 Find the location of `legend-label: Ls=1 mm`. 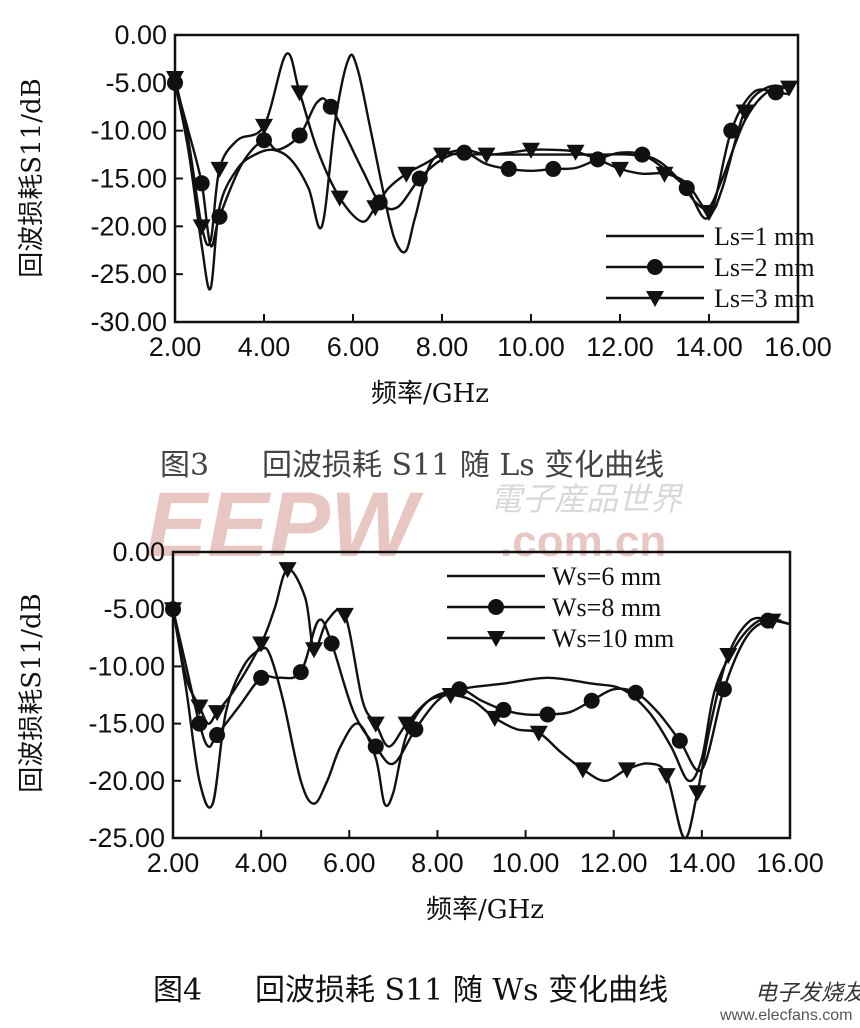

legend-label: Ls=1 mm is located at coordinates (764, 236).